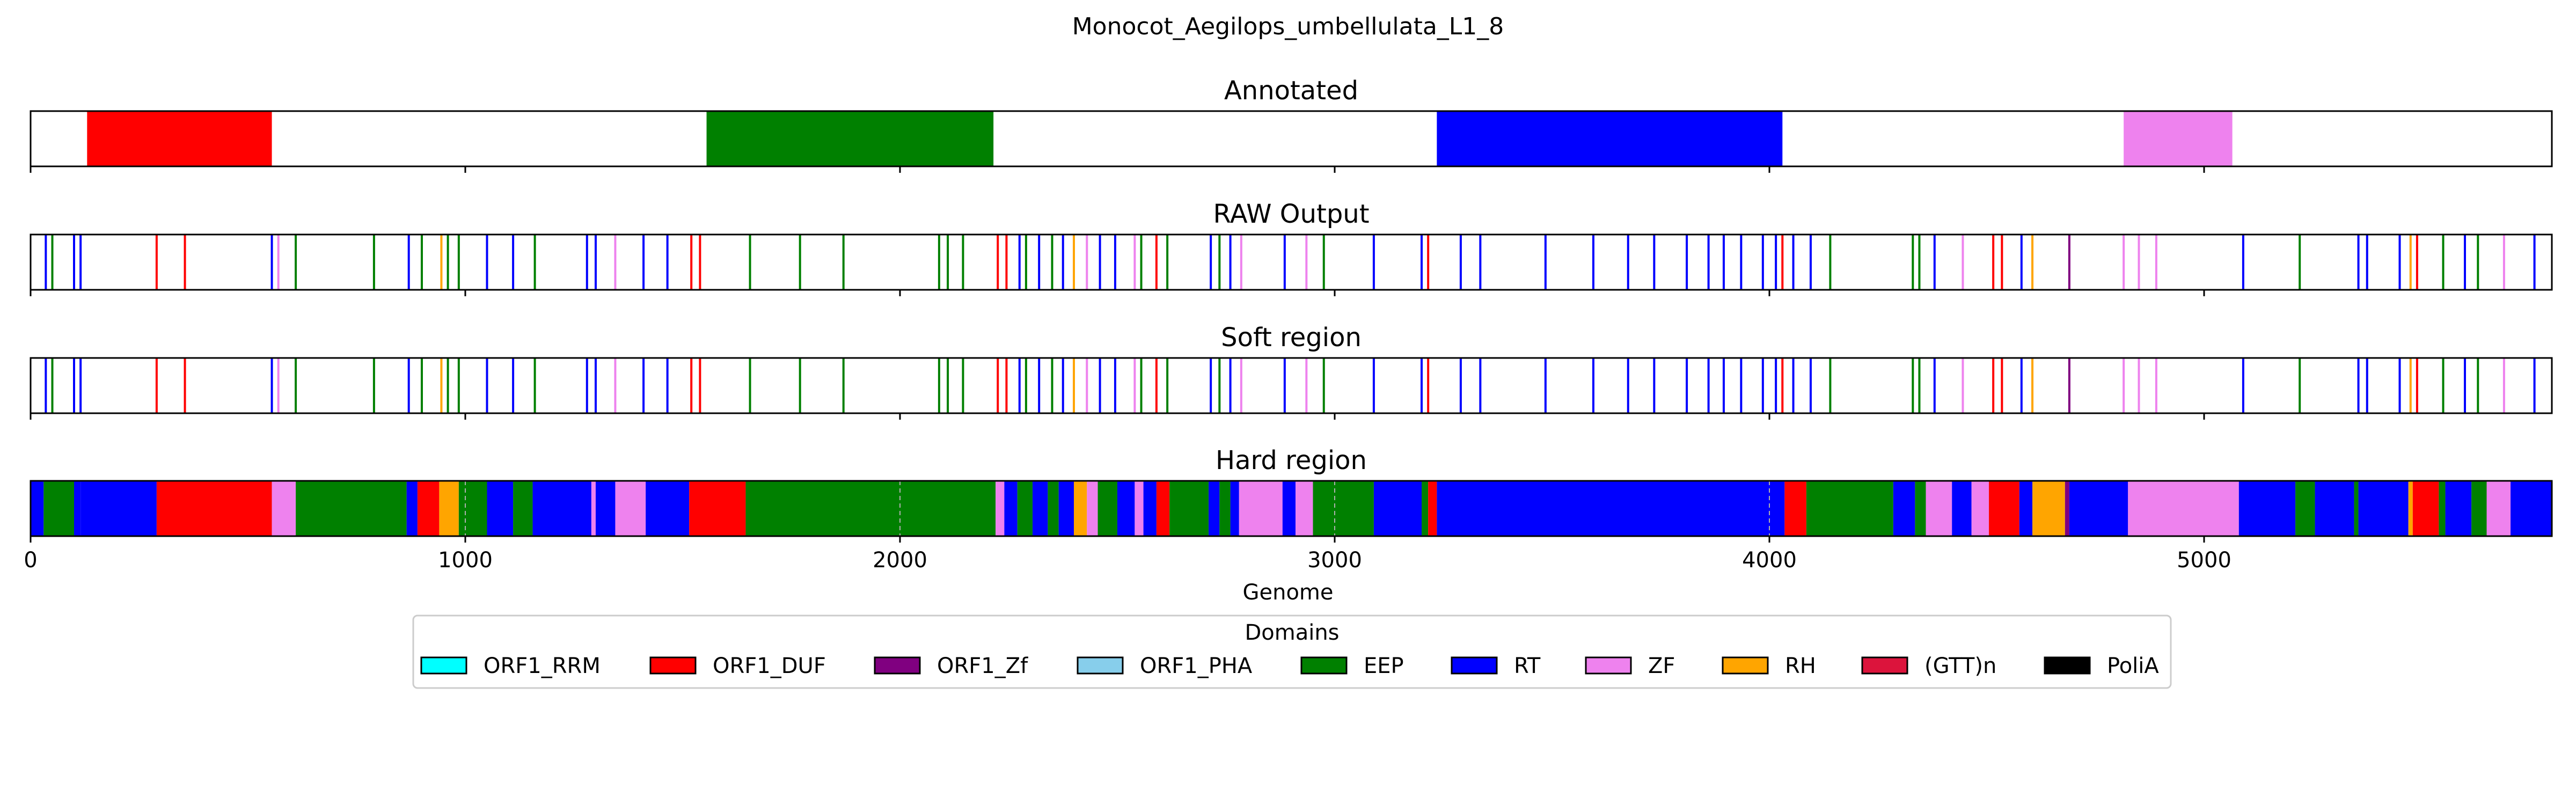 The image size is (2576, 805). Describe the element at coordinates (2133, 666) in the screenshot. I see `legend-label: PoliA` at that location.